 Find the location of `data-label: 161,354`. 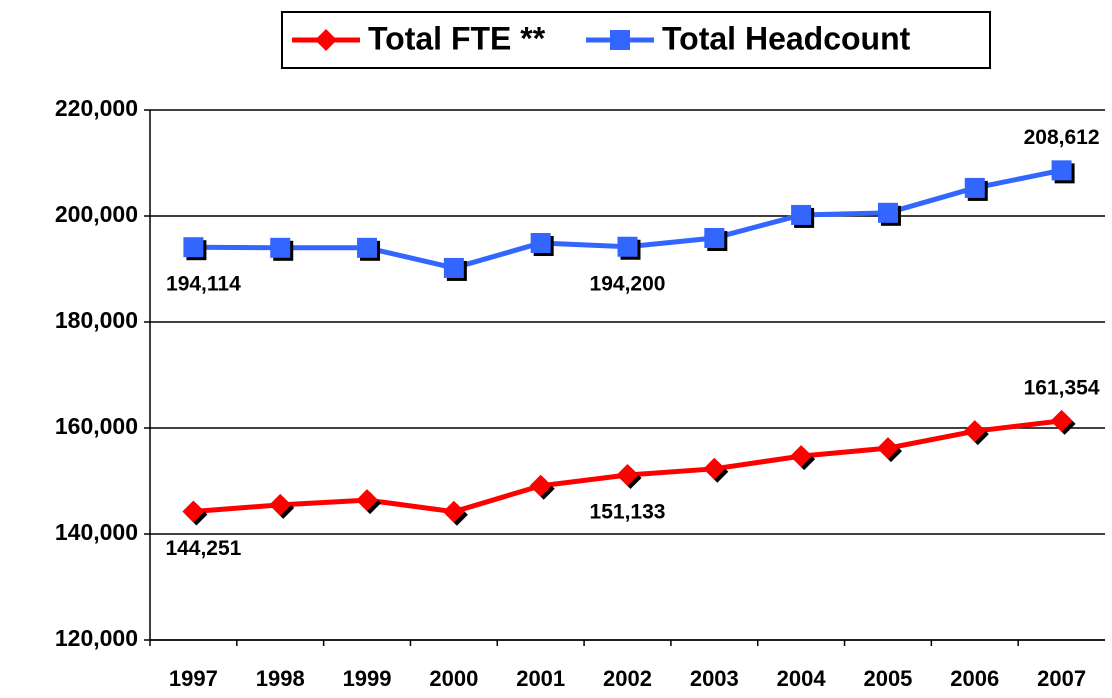

data-label: 161,354 is located at coordinates (1062, 387).